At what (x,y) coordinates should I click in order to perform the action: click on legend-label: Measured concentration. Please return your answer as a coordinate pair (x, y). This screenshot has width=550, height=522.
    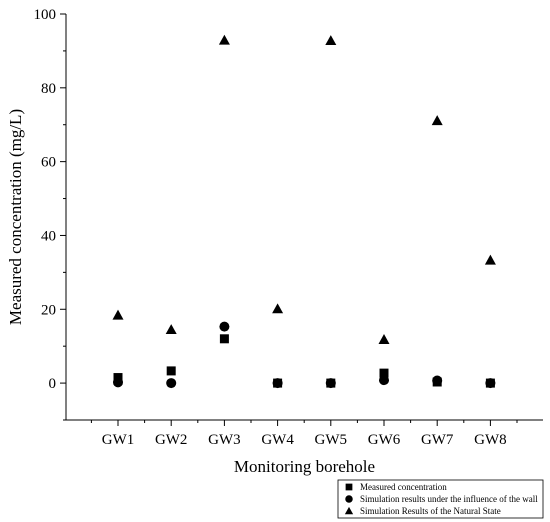
    Looking at the image, I should click on (403, 487).